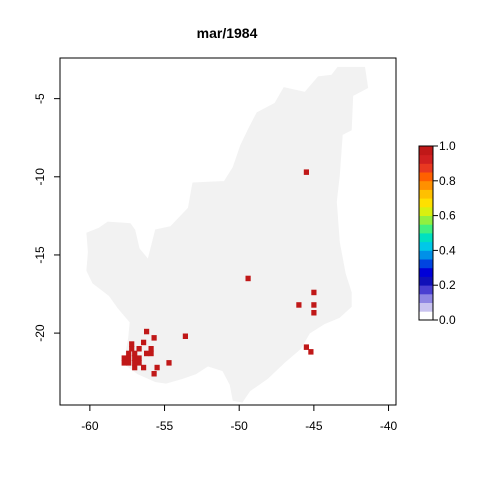 Image resolution: width=480 pixels, height=480 pixels. Describe the element at coordinates (447, 320) in the screenshot. I see `legend-tick-label: 0.0` at that location.